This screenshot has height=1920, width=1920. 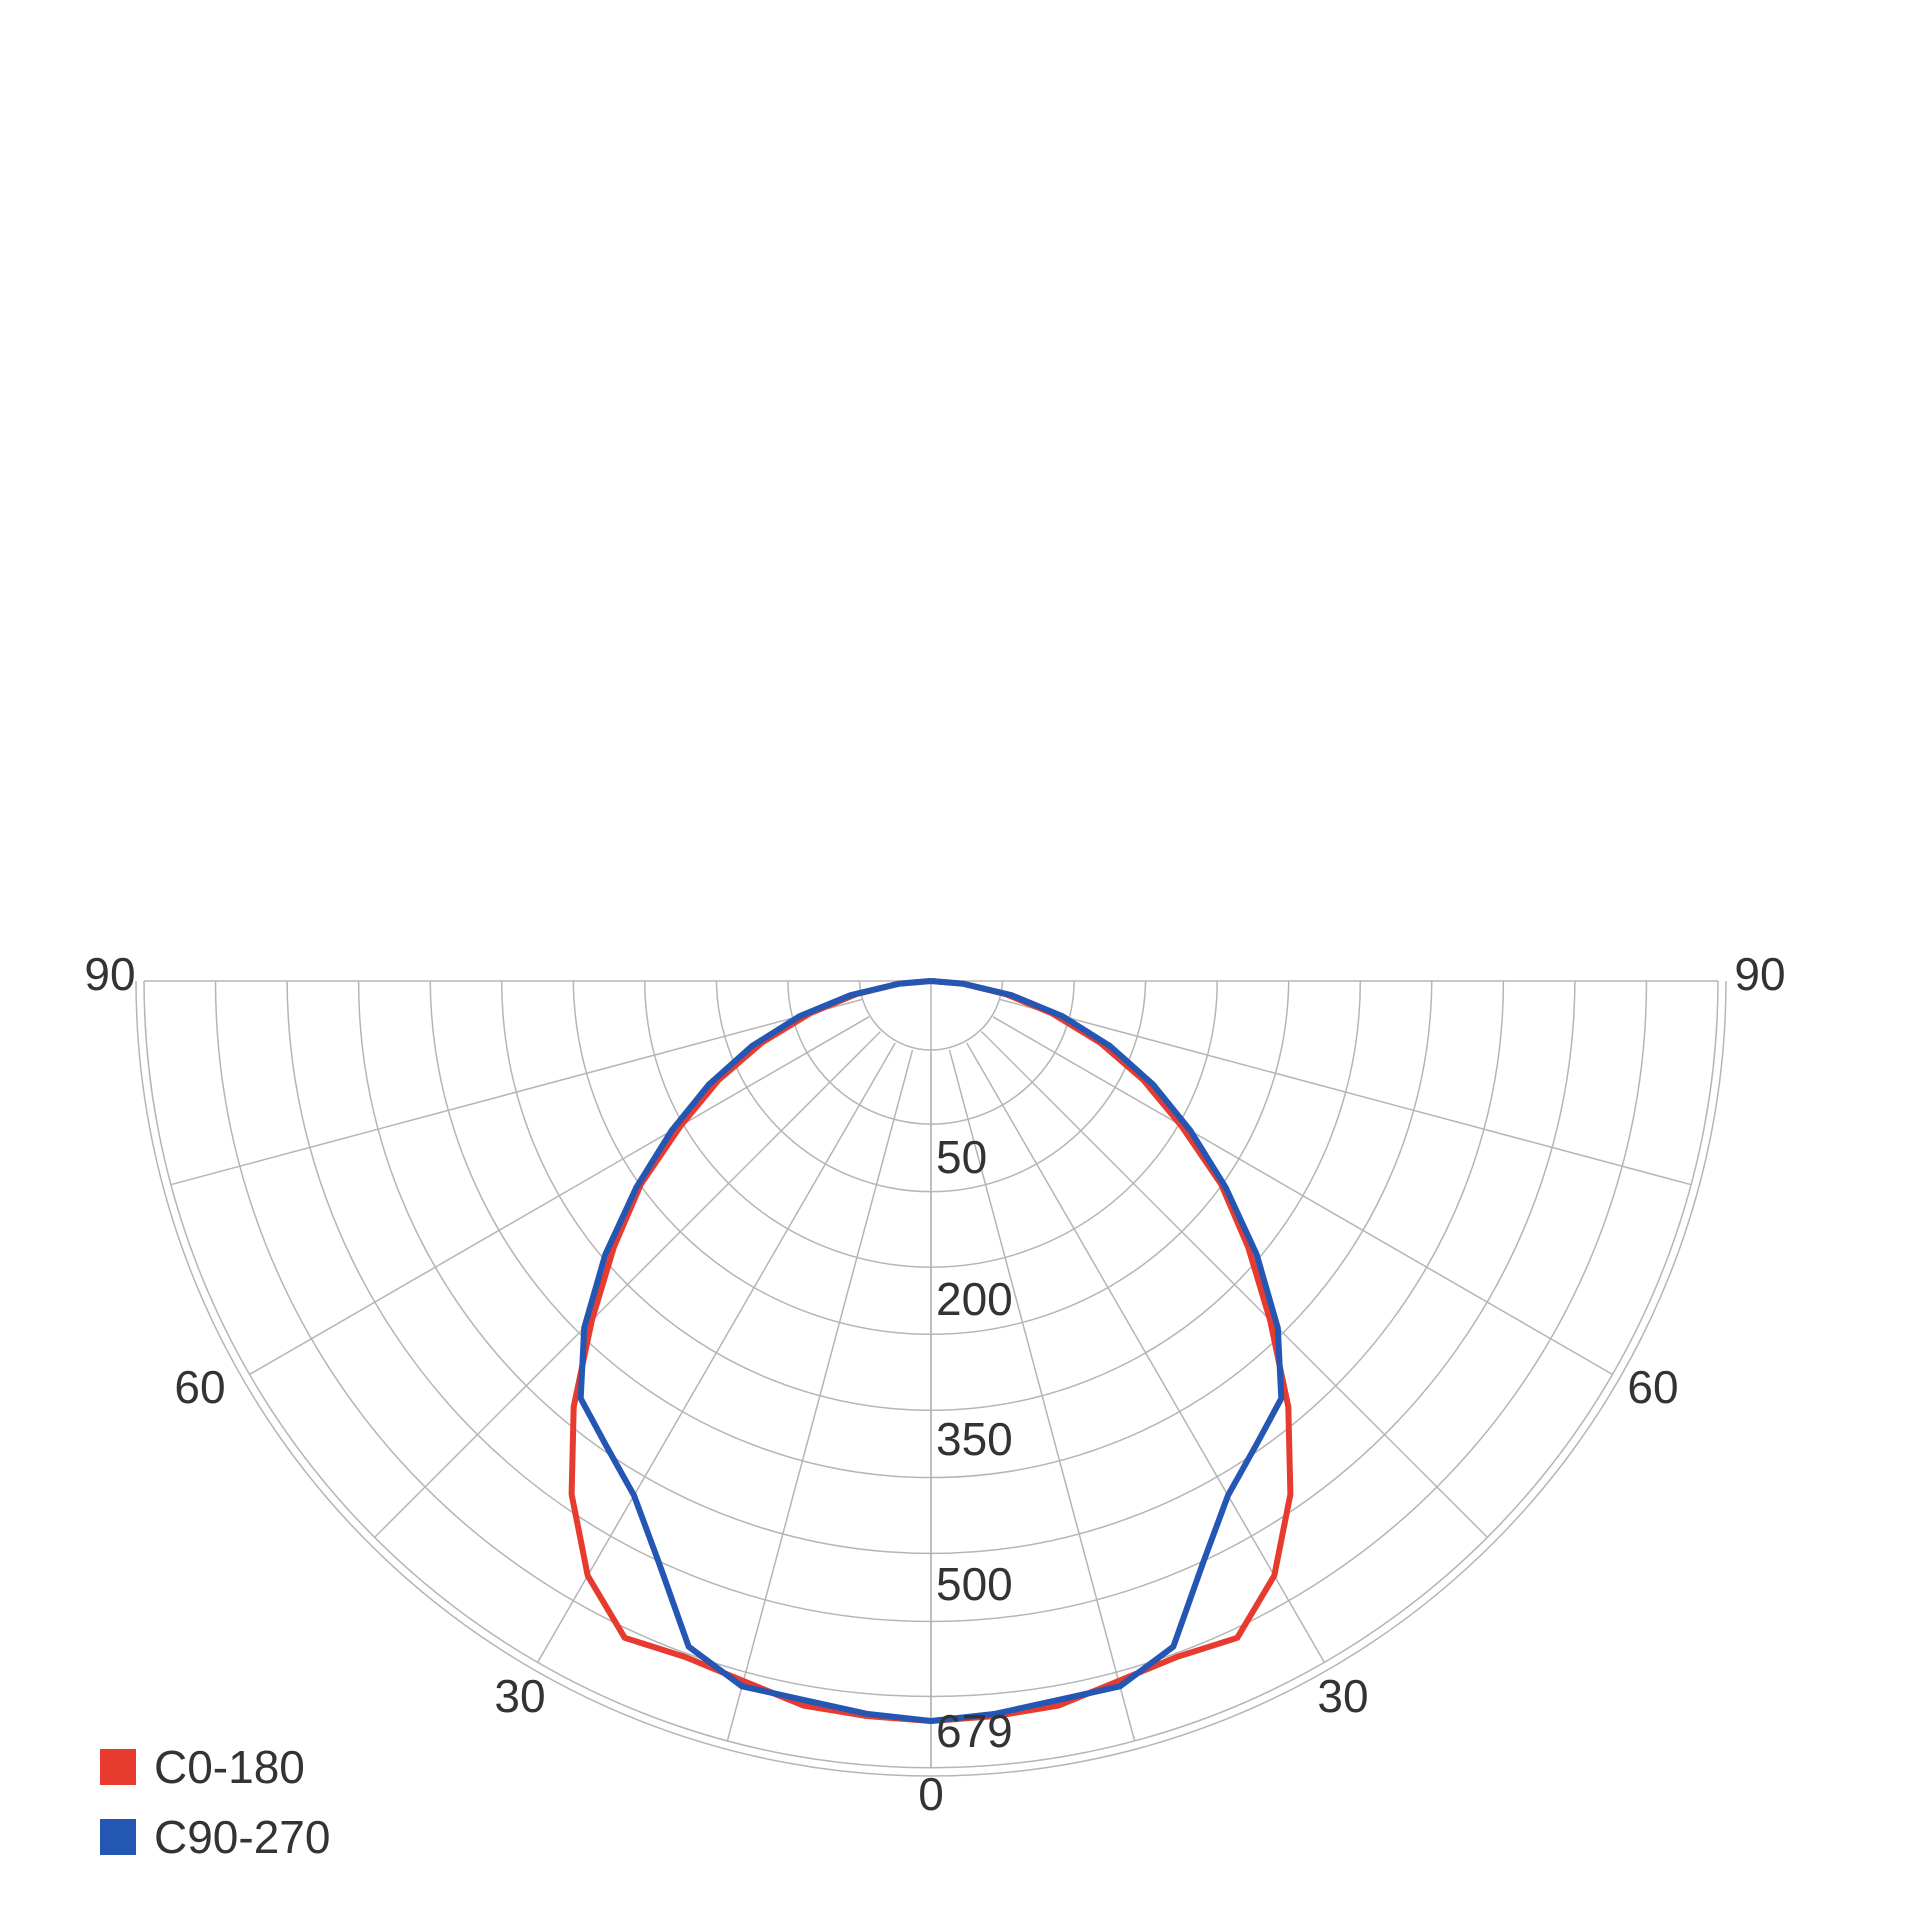 What do you see at coordinates (931, 1794) in the screenshot?
I see `angle-tick-label: 0` at bounding box center [931, 1794].